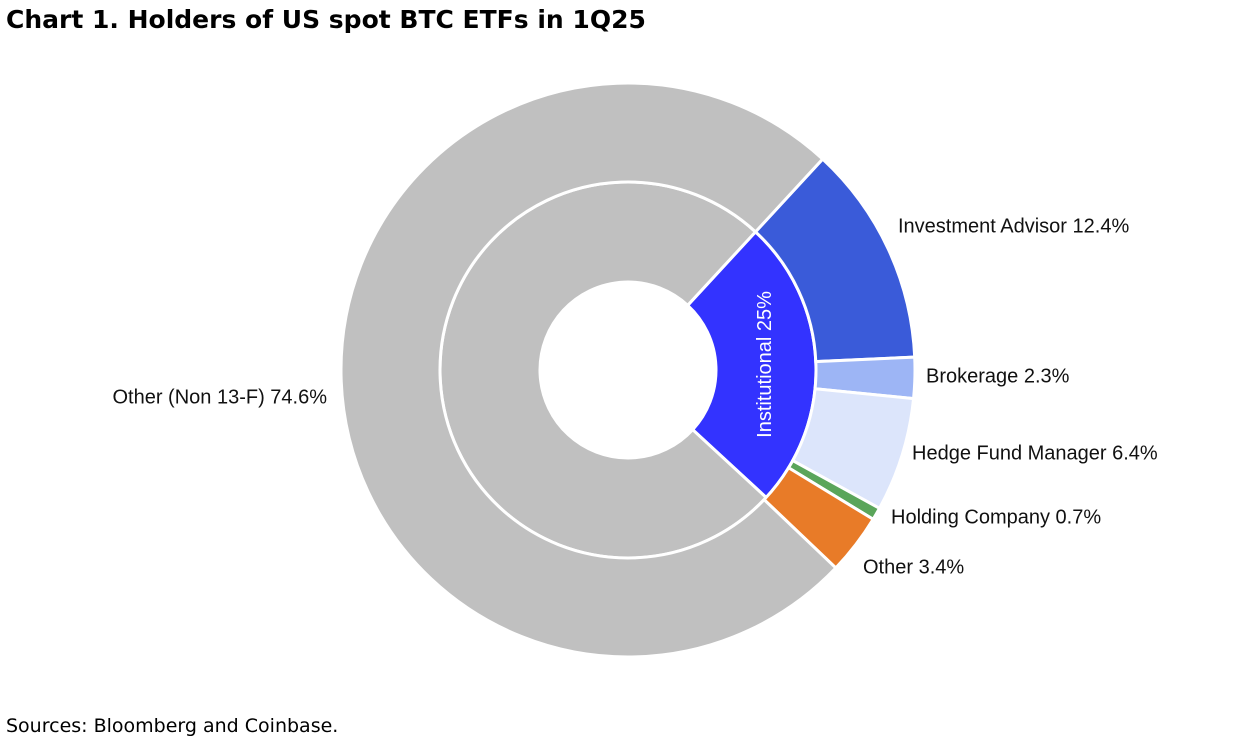 This screenshot has height=741, width=1256. Describe the element at coordinates (996, 517) in the screenshot. I see `slice-label: Holding Company 0.7%` at that location.